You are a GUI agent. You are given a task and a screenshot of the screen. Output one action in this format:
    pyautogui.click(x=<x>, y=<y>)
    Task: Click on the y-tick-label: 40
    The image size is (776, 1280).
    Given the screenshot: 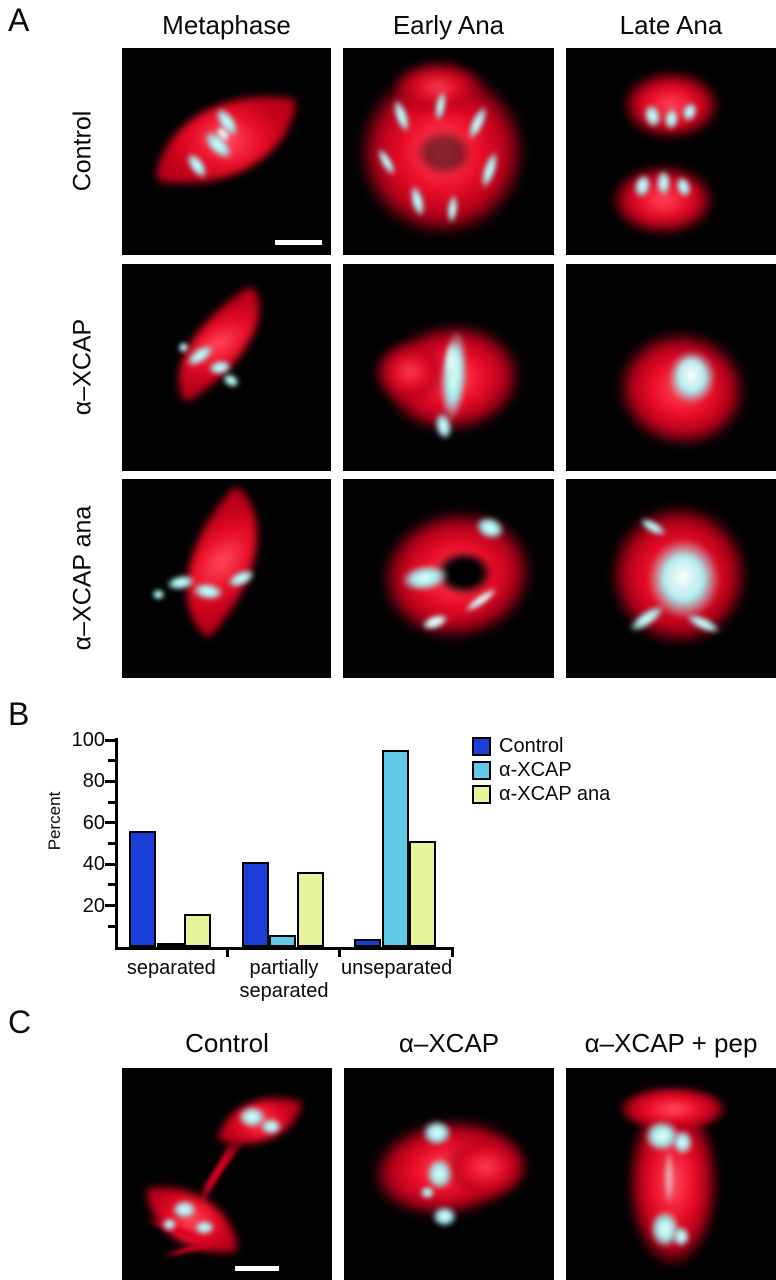 What is the action you would take?
    pyautogui.click(x=93, y=864)
    